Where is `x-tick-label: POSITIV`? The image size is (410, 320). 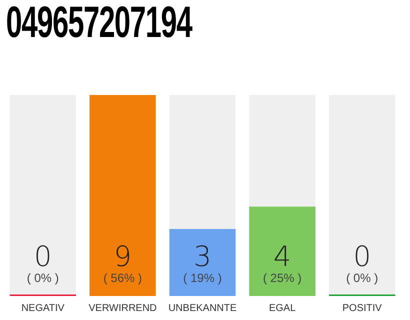
x-tick-label: POSITIV is located at coordinates (362, 308).